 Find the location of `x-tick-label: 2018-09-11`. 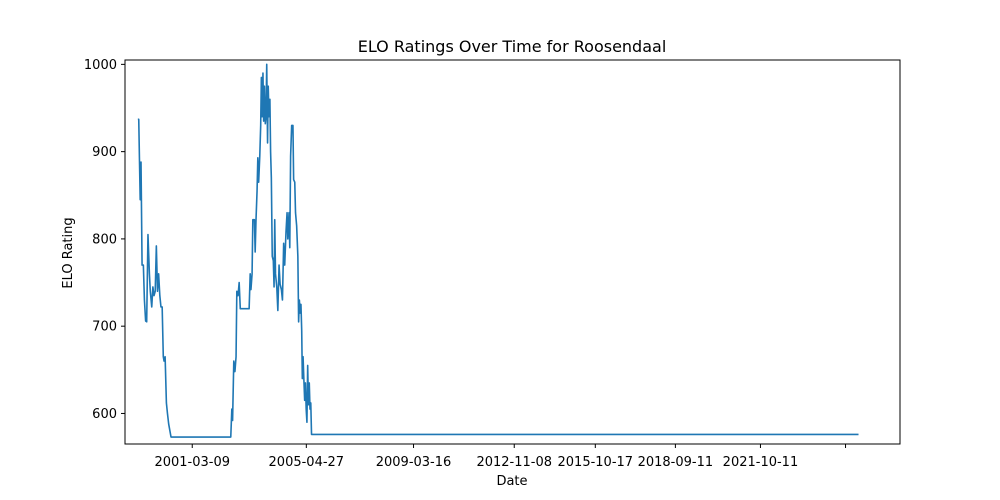

x-tick-label: 2018-09-11 is located at coordinates (676, 462).